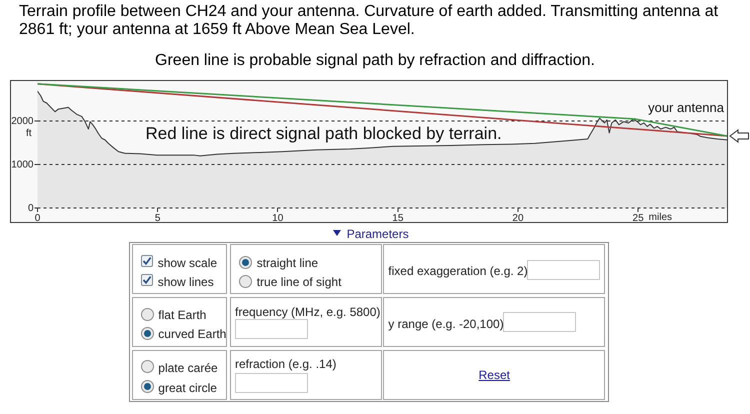  Describe the element at coordinates (324, 133) in the screenshot. I see `annotation: Red line is direct signal path blocked by terrain.` at that location.